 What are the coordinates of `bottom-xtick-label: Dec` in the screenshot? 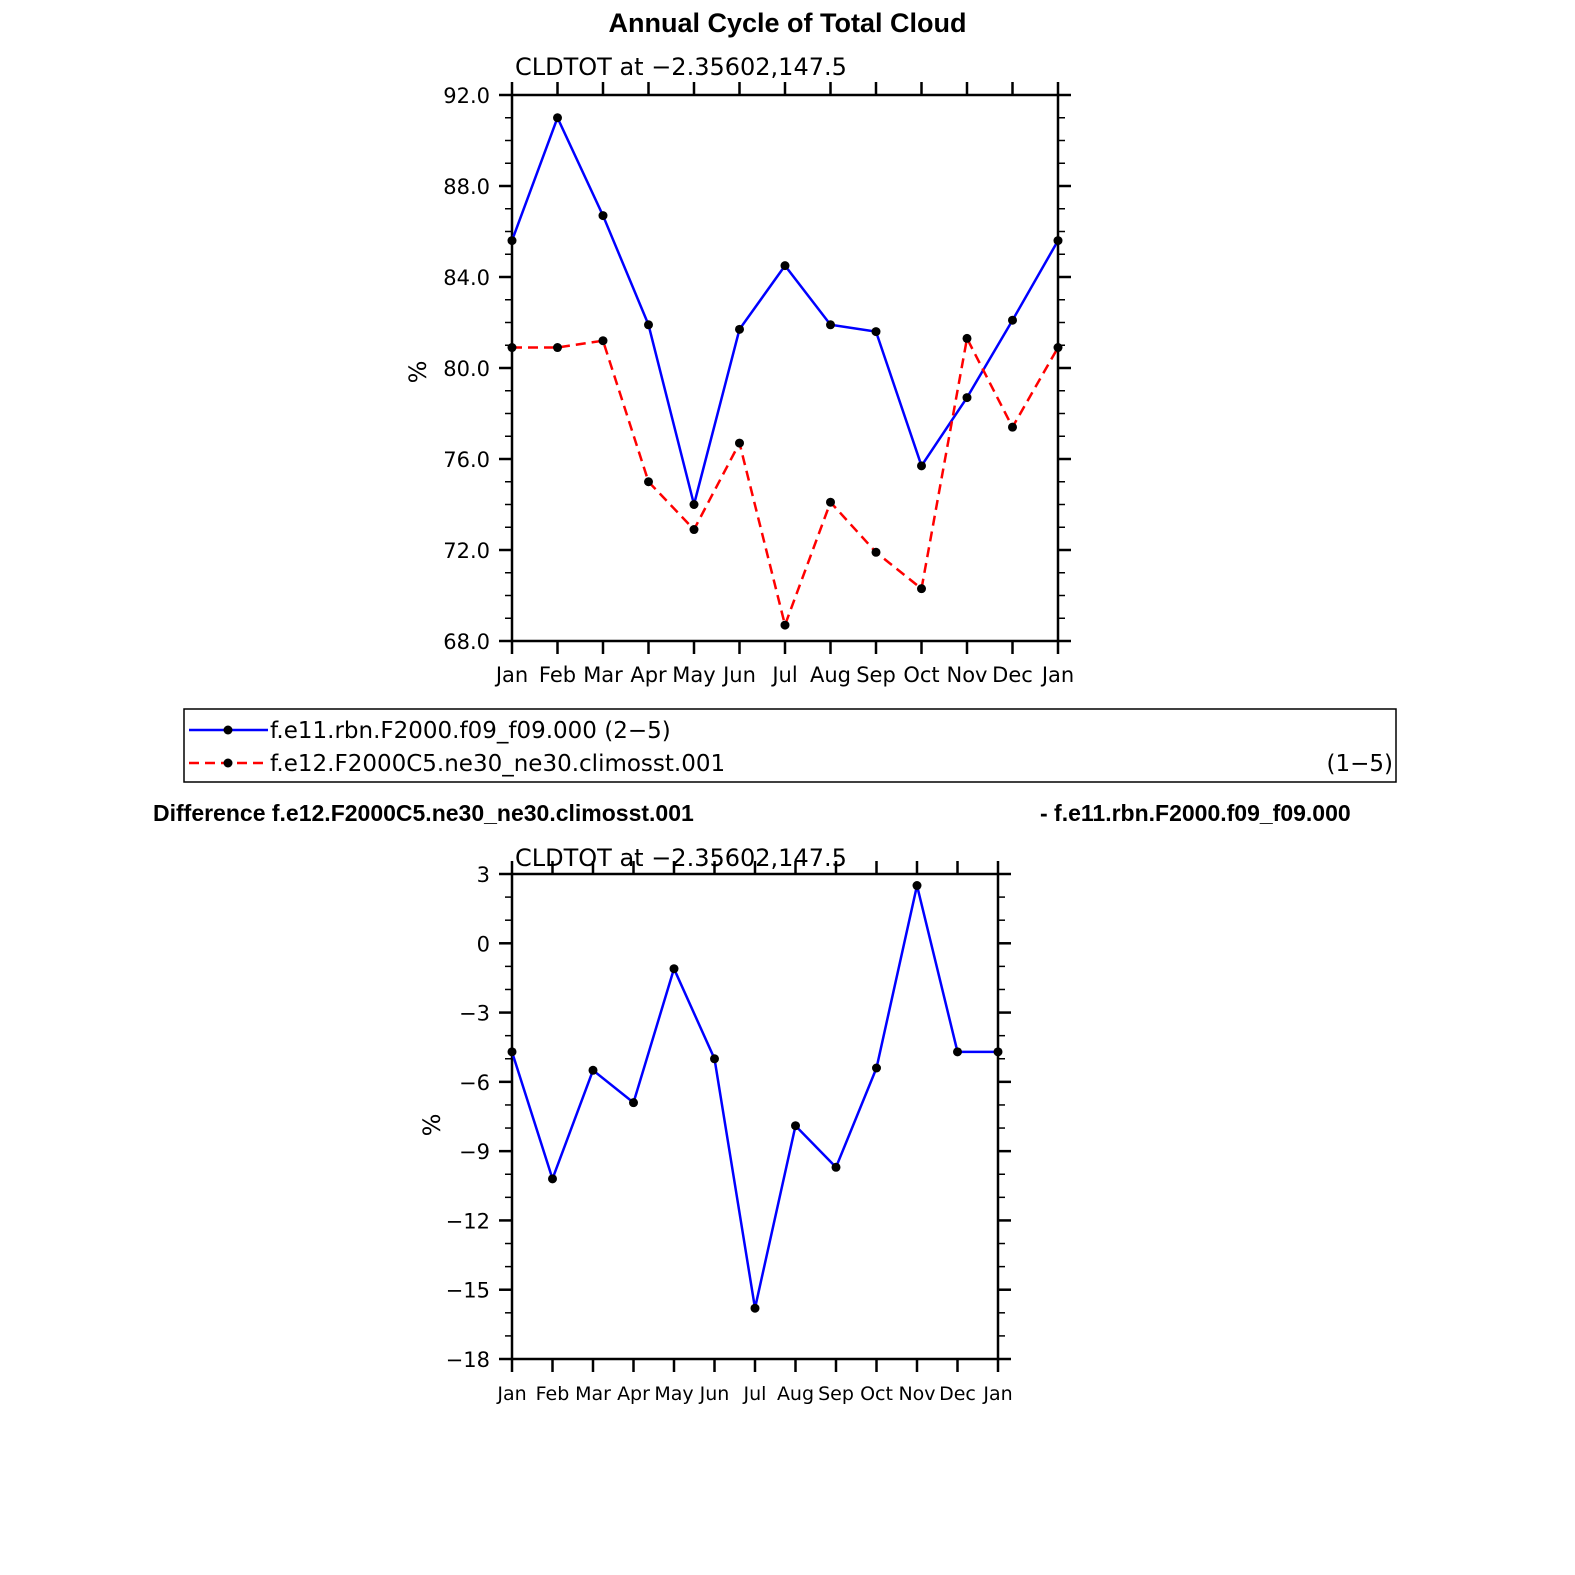 It's located at (957, 1394).